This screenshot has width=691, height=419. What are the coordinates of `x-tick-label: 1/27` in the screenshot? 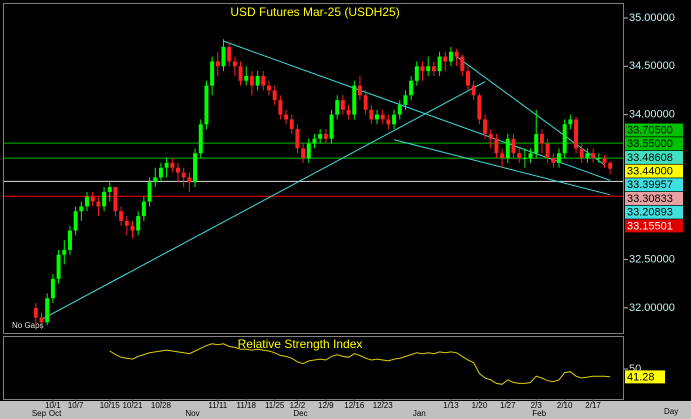 It's located at (508, 405).